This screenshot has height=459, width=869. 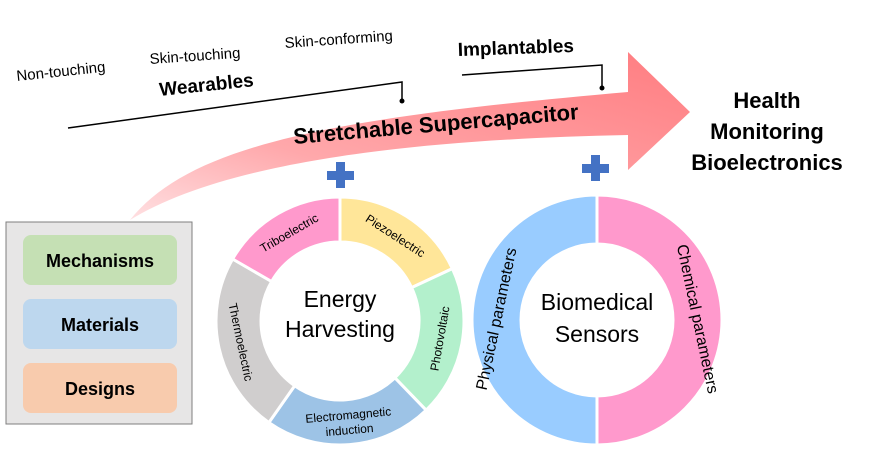 What do you see at coordinates (767, 131) in the screenshot?
I see `target-line-2: Monitoring` at bounding box center [767, 131].